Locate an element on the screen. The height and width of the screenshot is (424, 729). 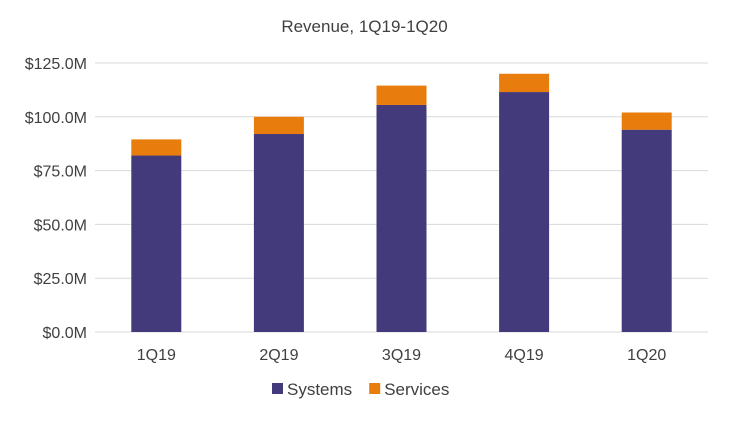
bar-services-3q19 is located at coordinates (401, 95).